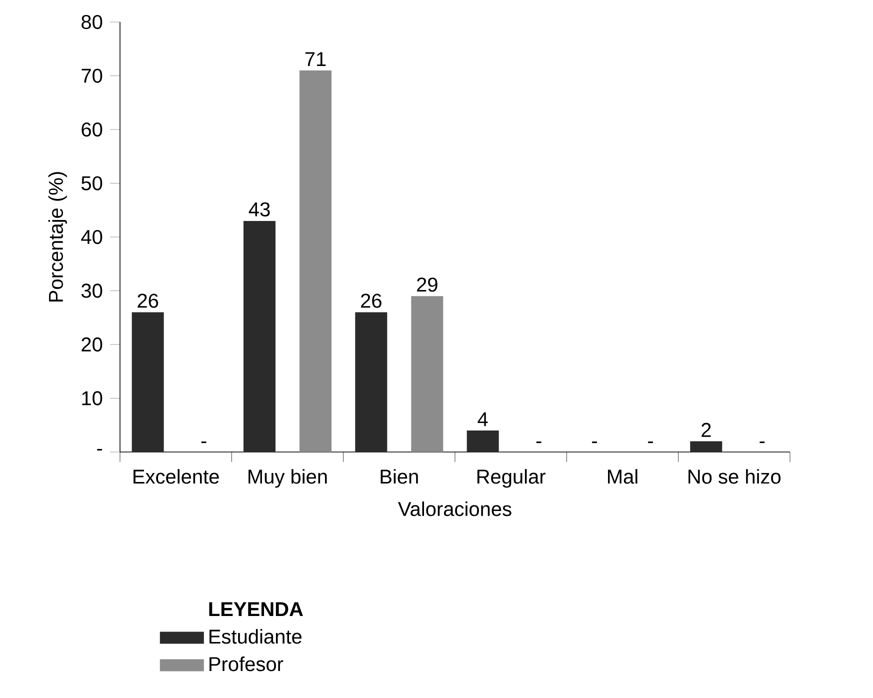 The image size is (873, 698). Describe the element at coordinates (256, 609) in the screenshot. I see `legend-title: LEYENDA` at that location.